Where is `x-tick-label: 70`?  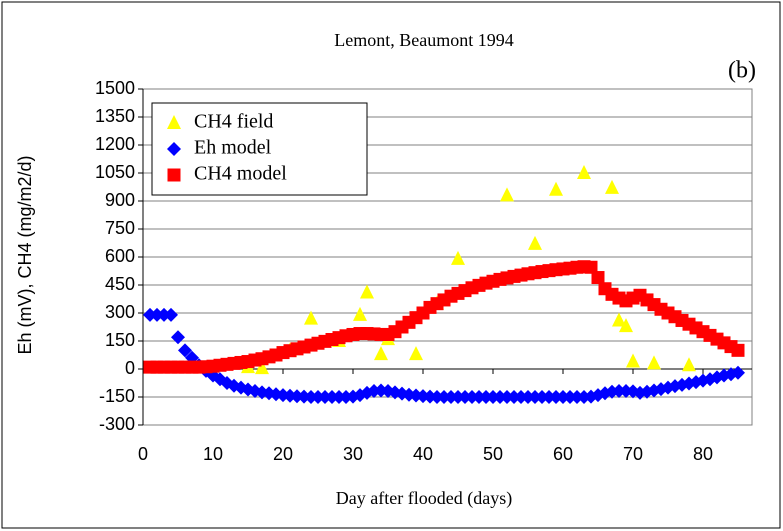
x-tick-label: 70 is located at coordinates (633, 454).